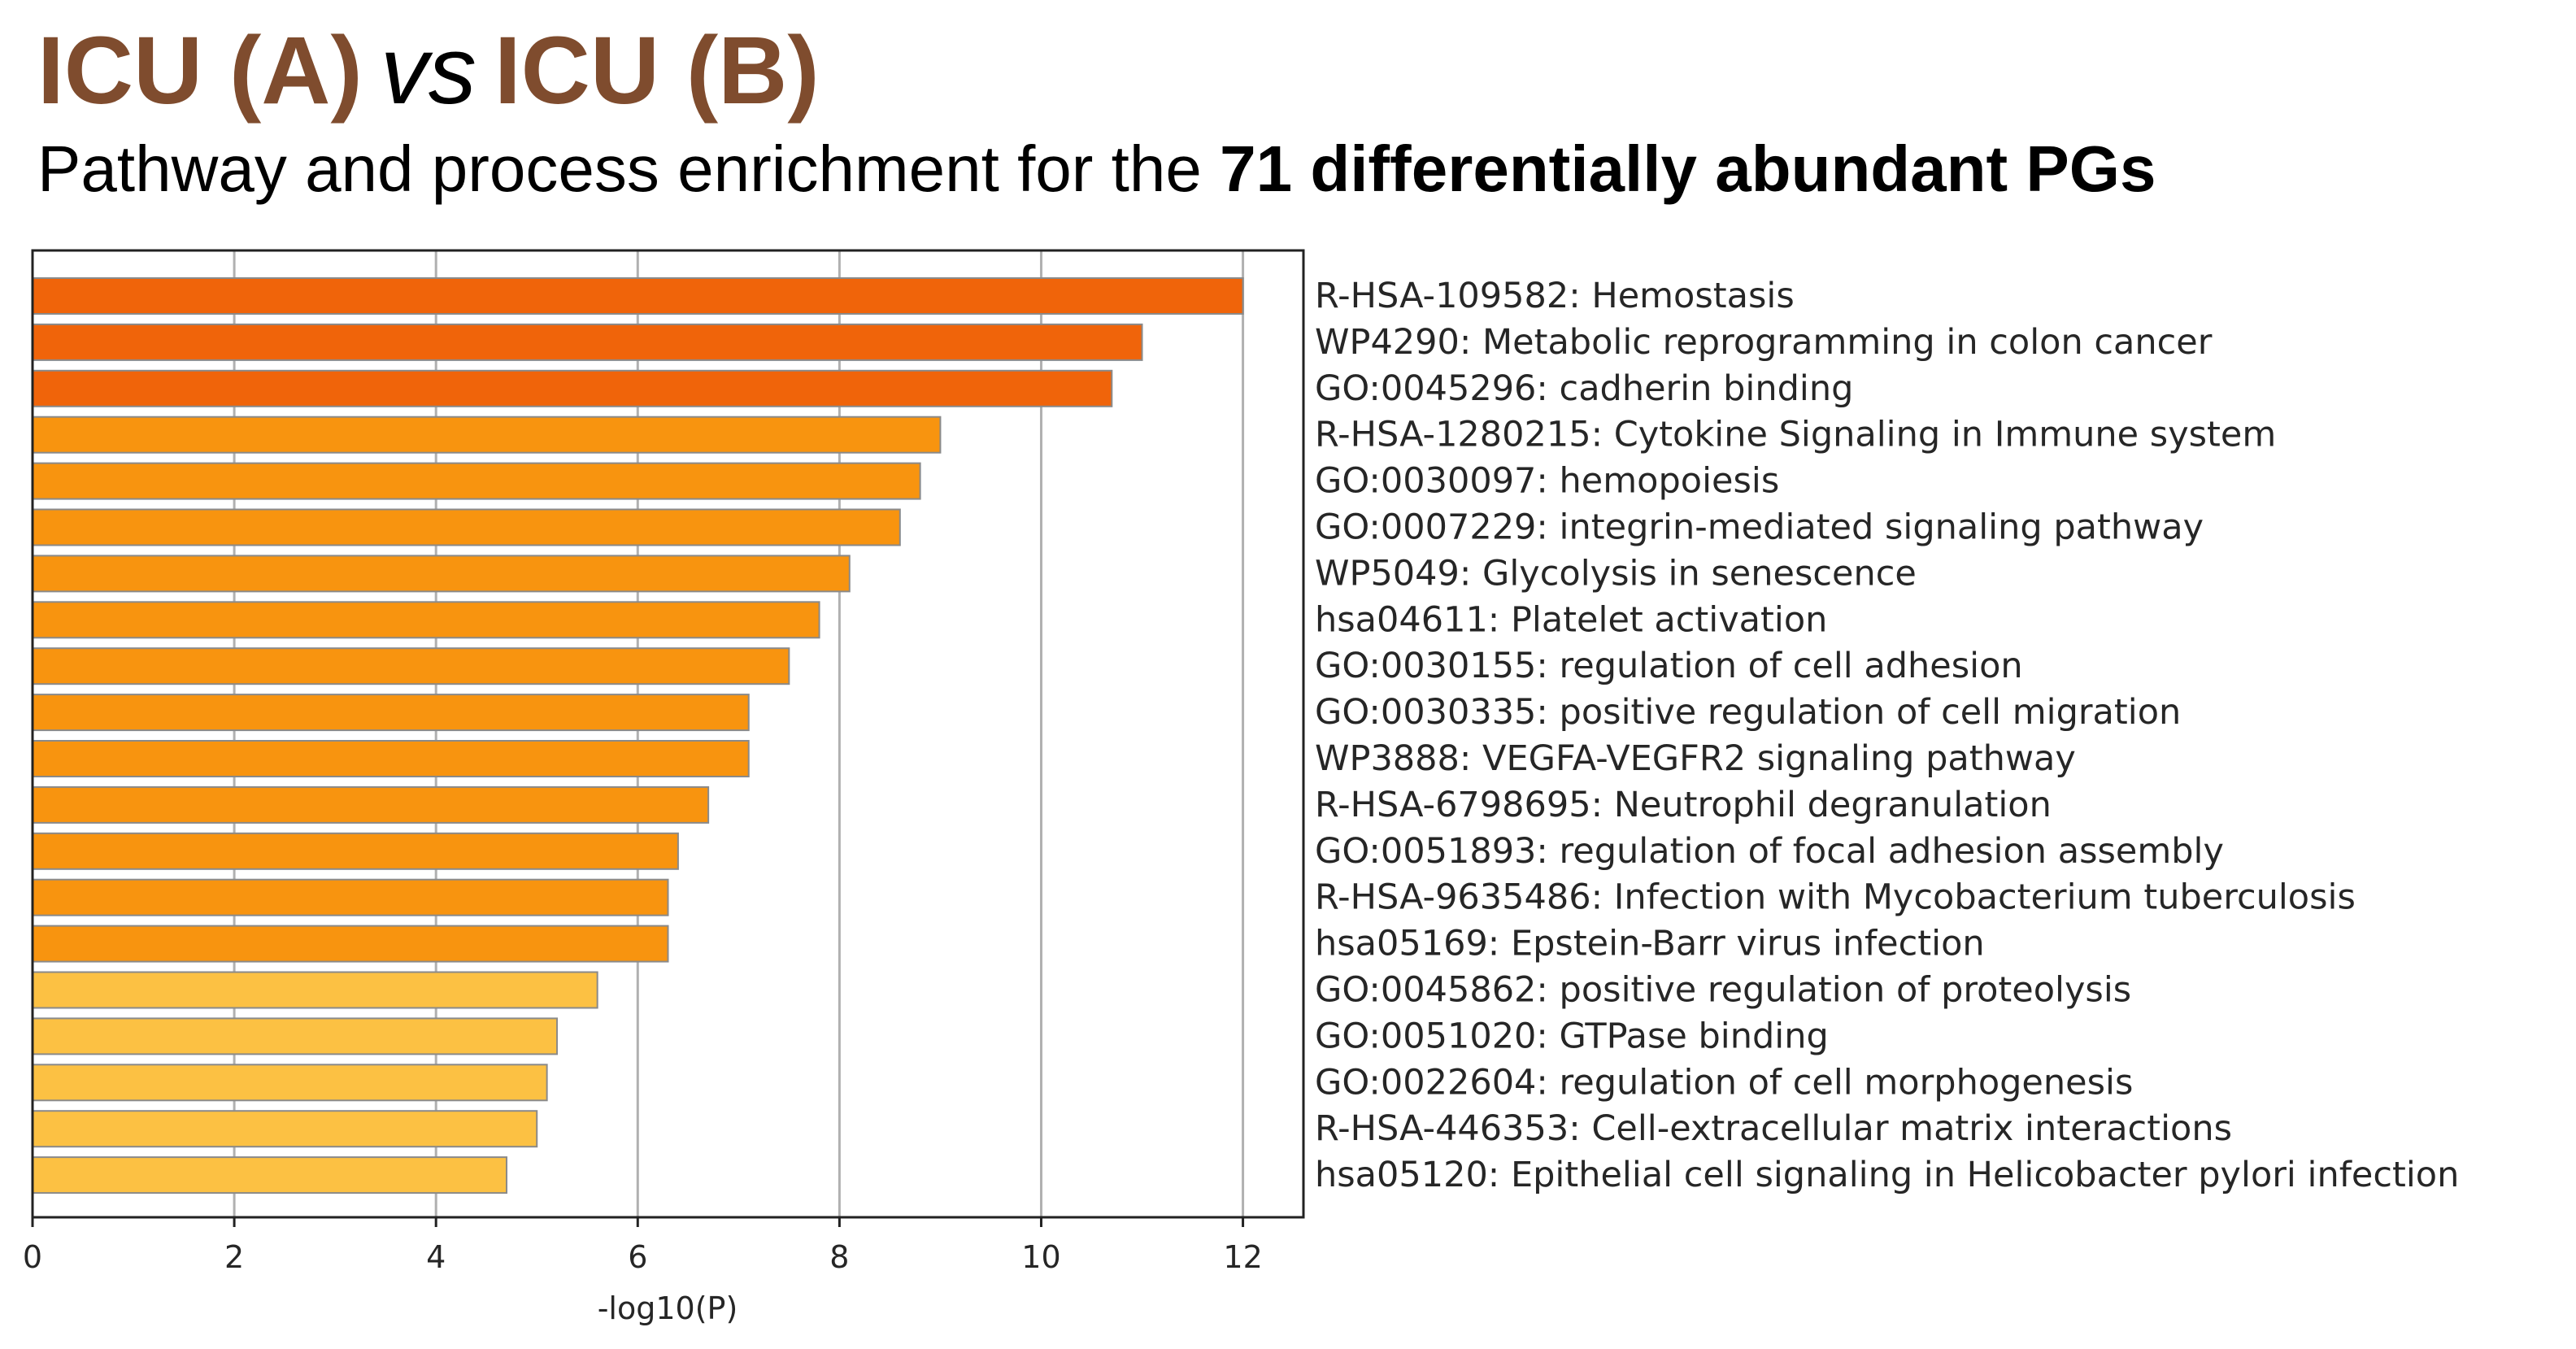 Image resolution: width=2576 pixels, height=1349 pixels. I want to click on category-label: R-HSA-6798695: Neutrophil degranulation, so click(1684, 805).